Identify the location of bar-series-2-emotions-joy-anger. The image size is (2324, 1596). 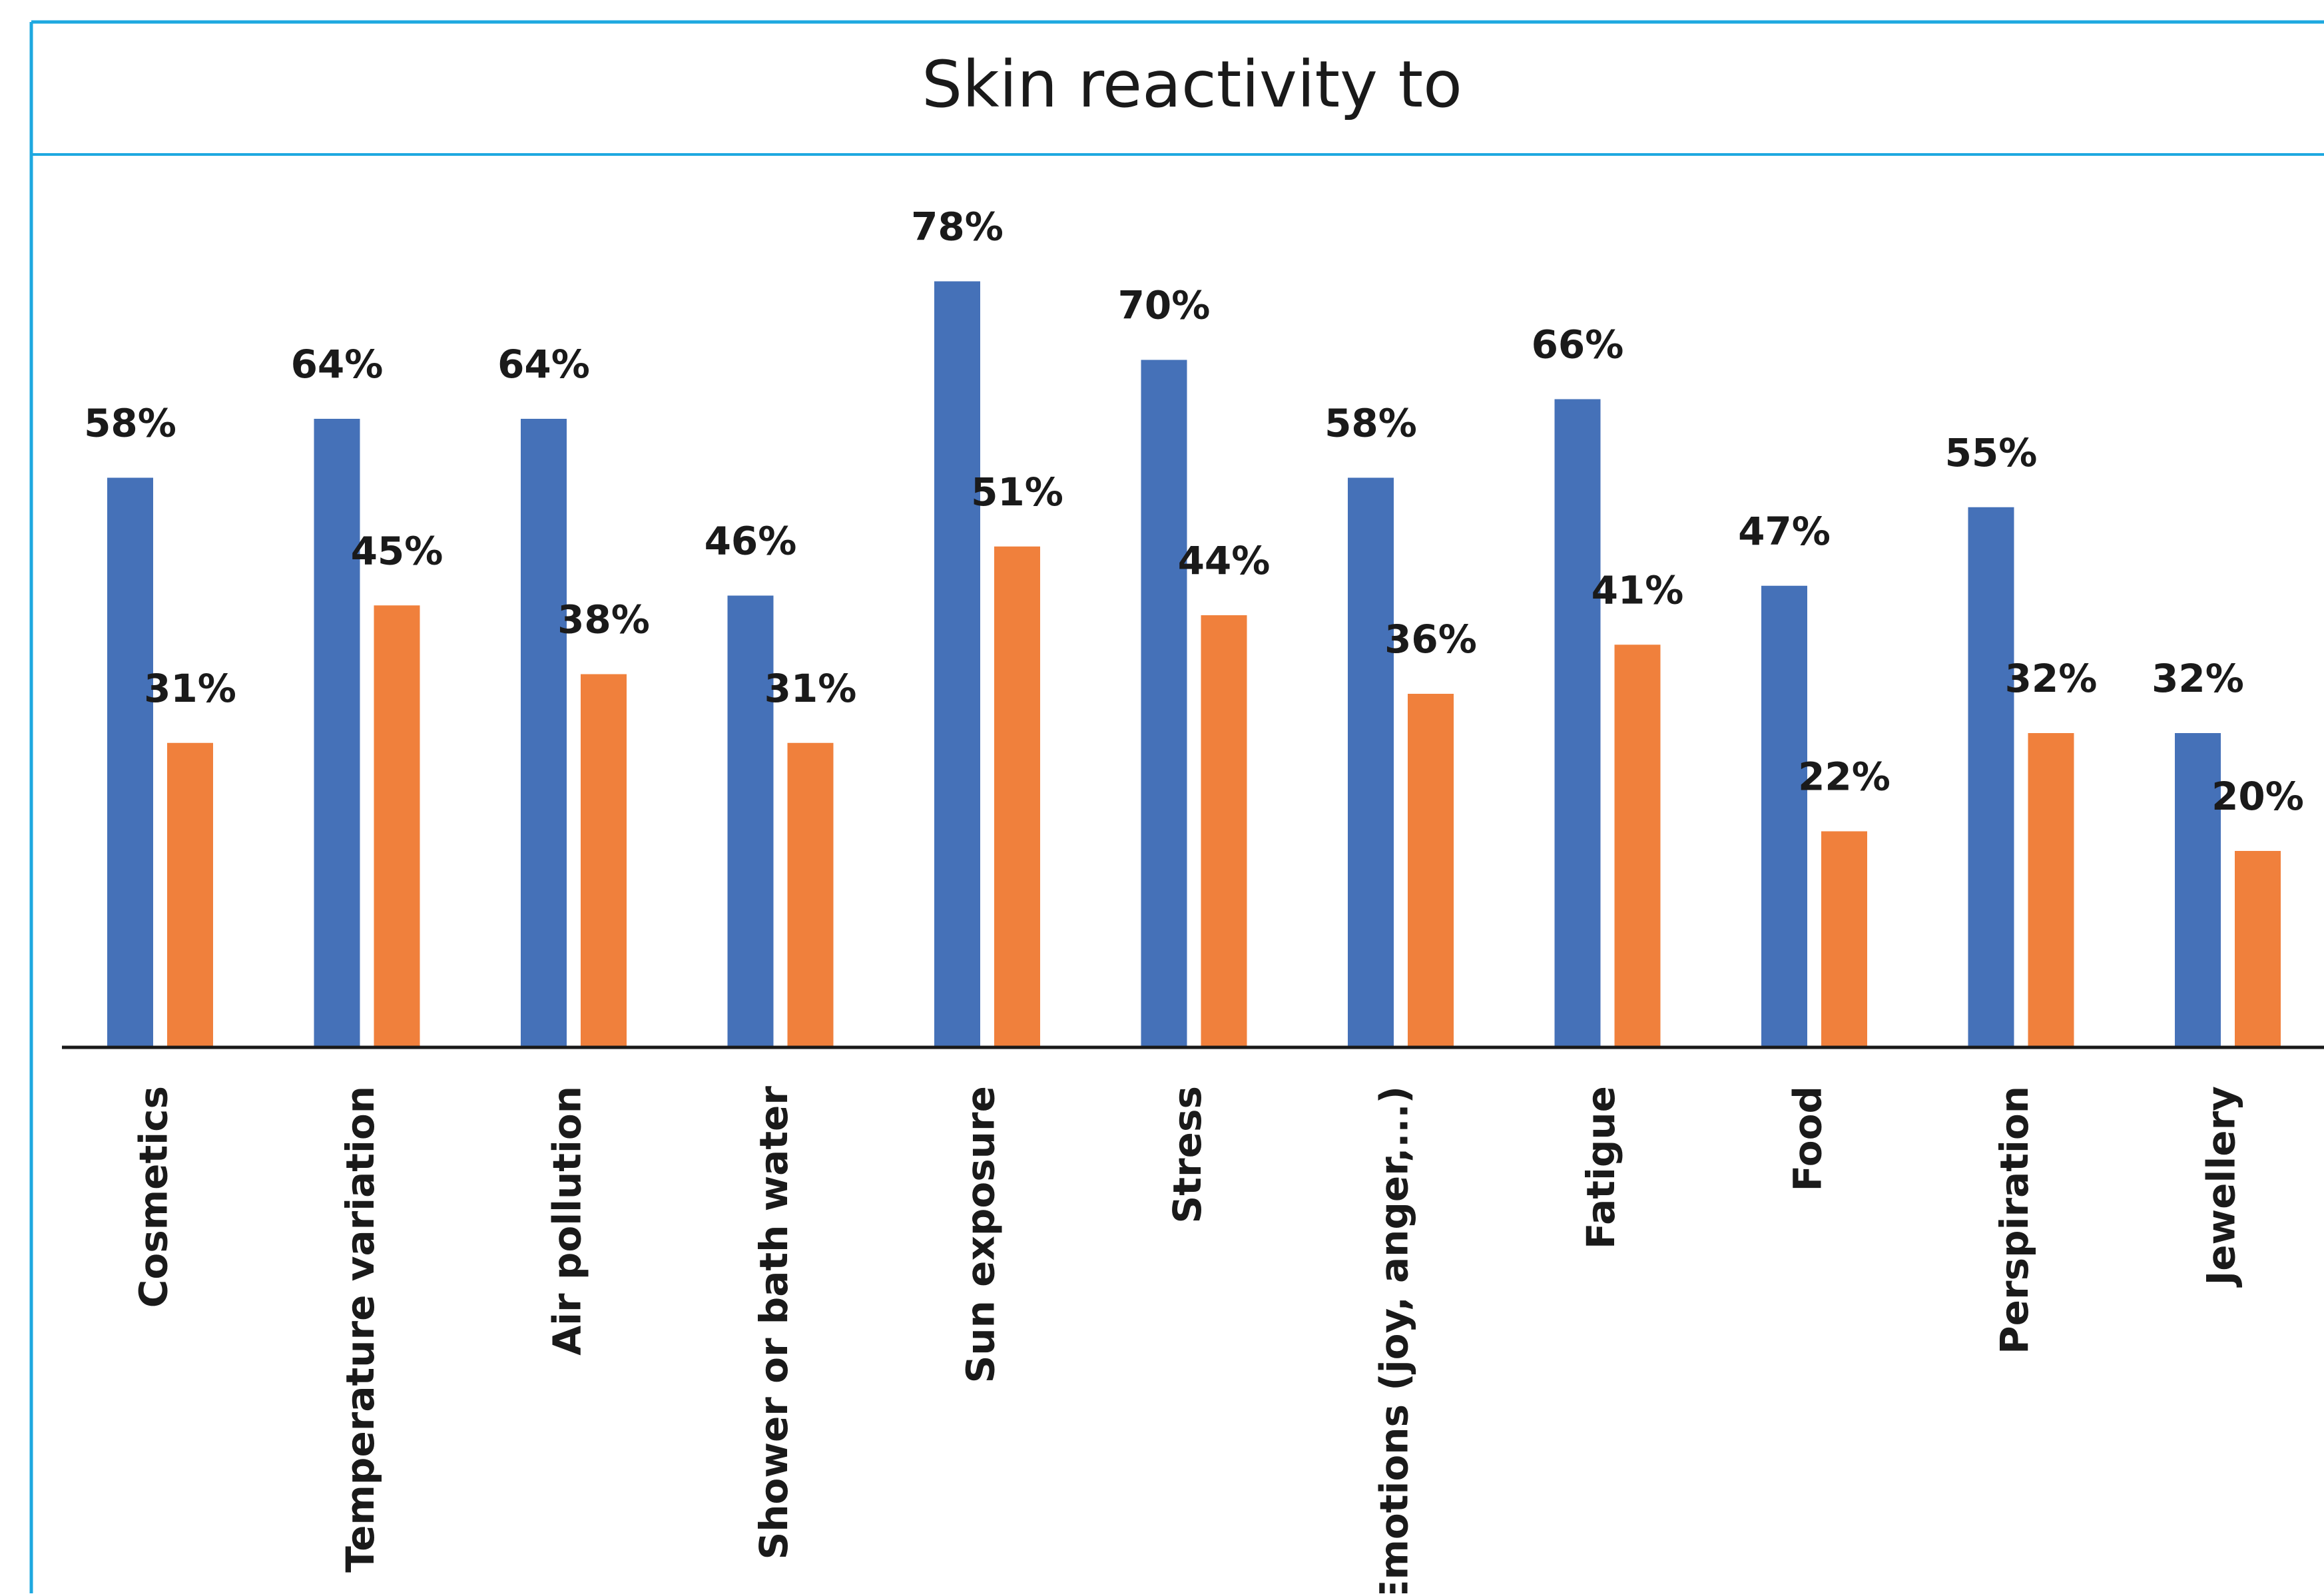
(1431, 870).